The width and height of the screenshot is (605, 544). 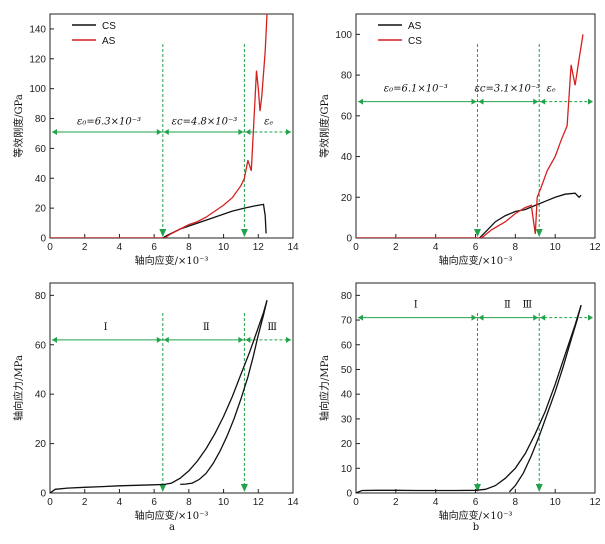 What do you see at coordinates (476, 515) in the screenshot?
I see `x-axis-label: 轴向应变/×10⁻³` at bounding box center [476, 515].